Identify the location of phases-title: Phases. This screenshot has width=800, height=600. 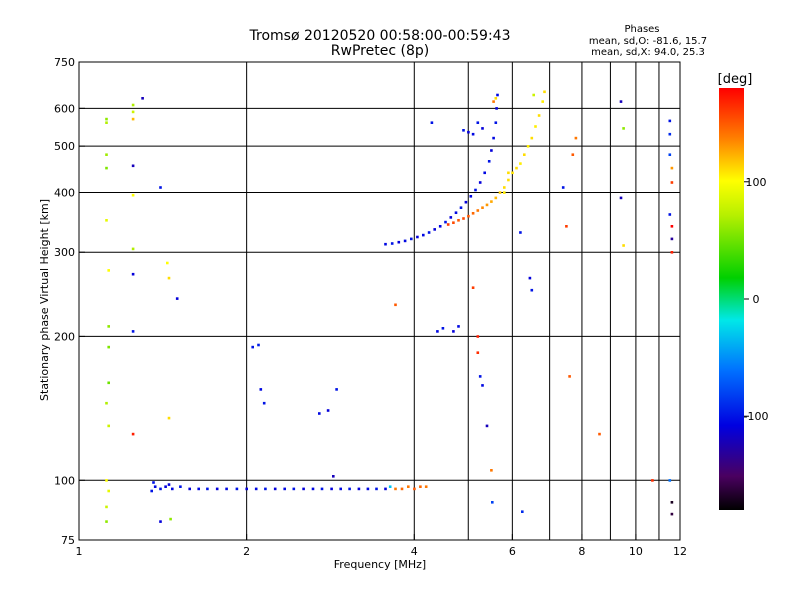
(641, 29).